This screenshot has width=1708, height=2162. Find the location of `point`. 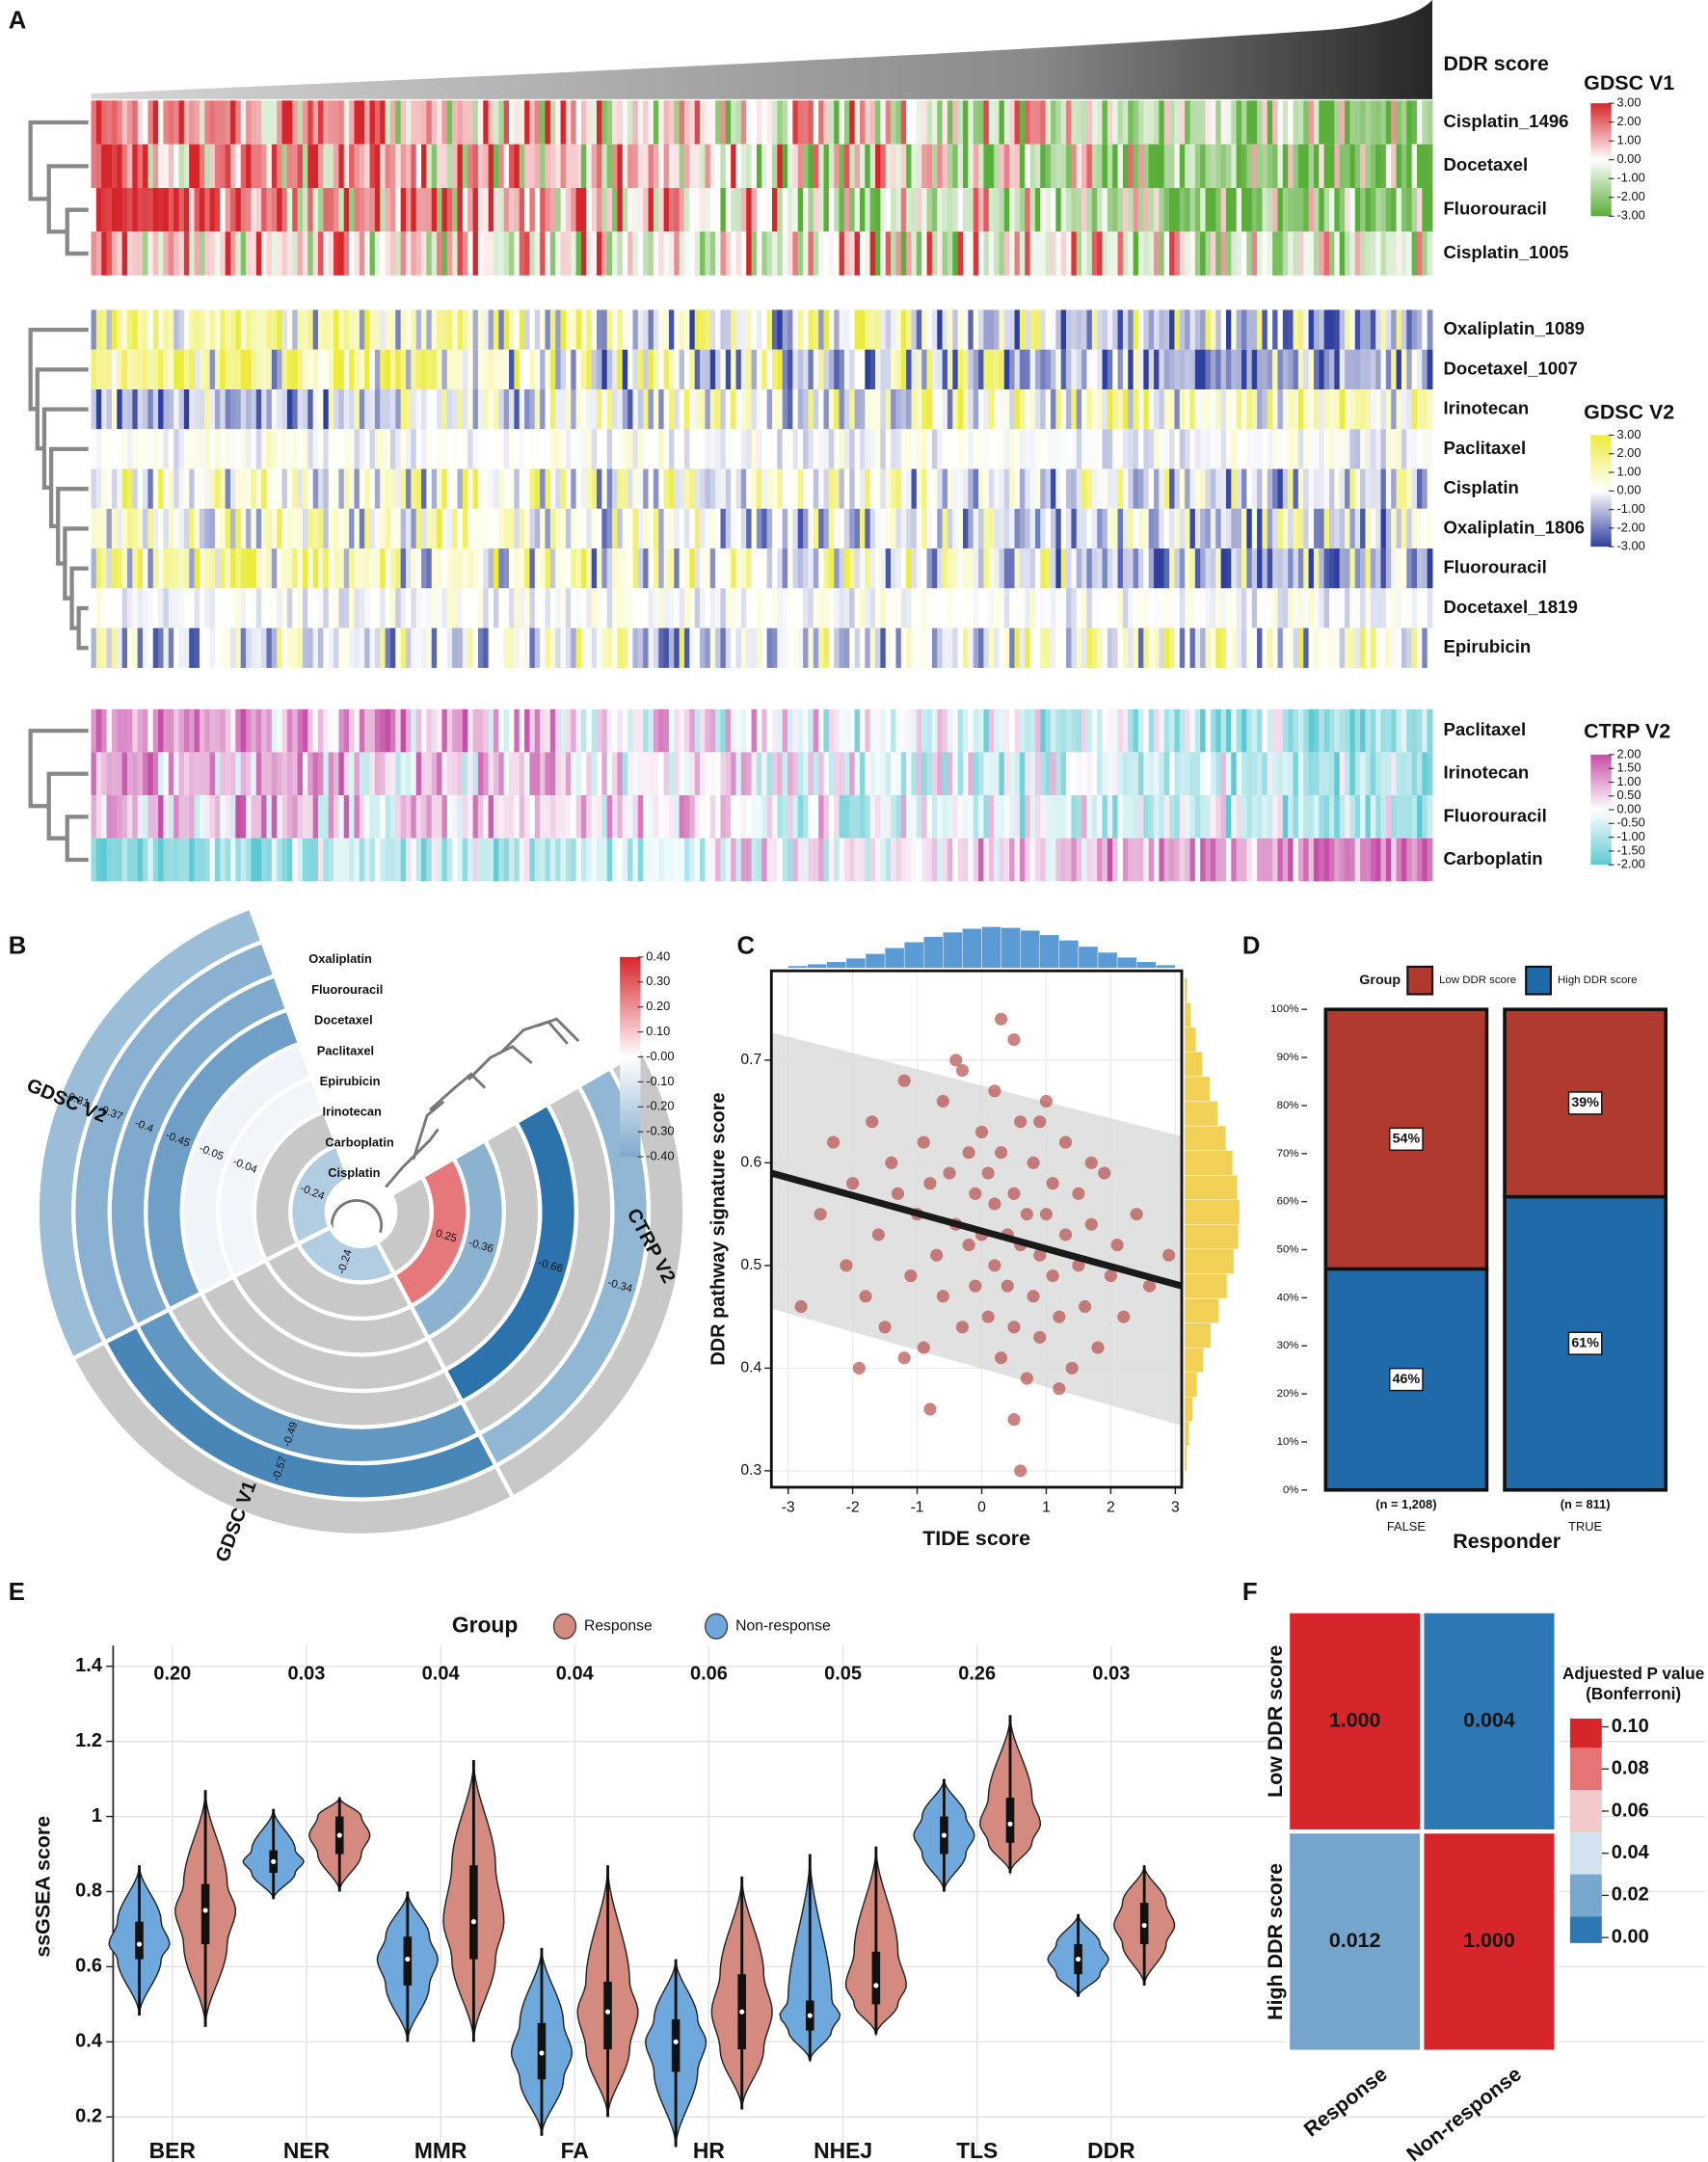

point is located at coordinates (942, 1296).